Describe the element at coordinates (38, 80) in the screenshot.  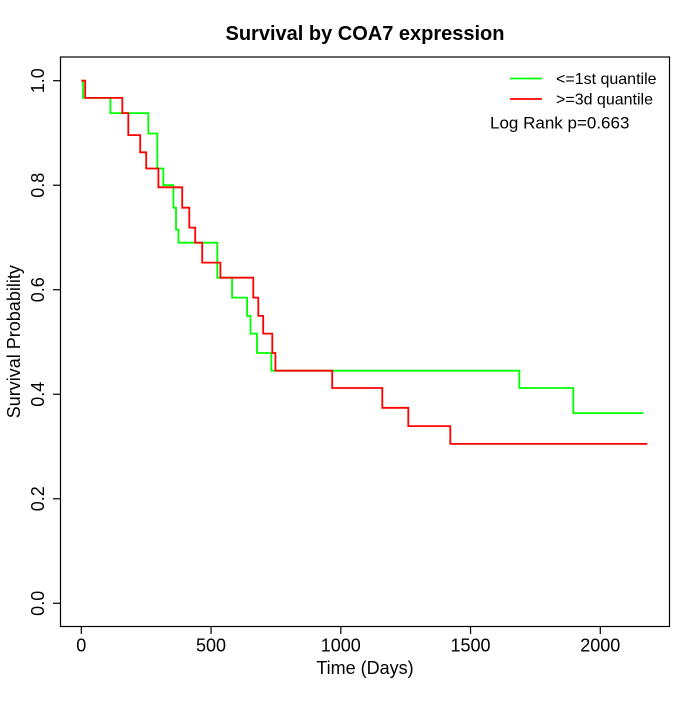
I see `y-tick-label: 1.0` at that location.